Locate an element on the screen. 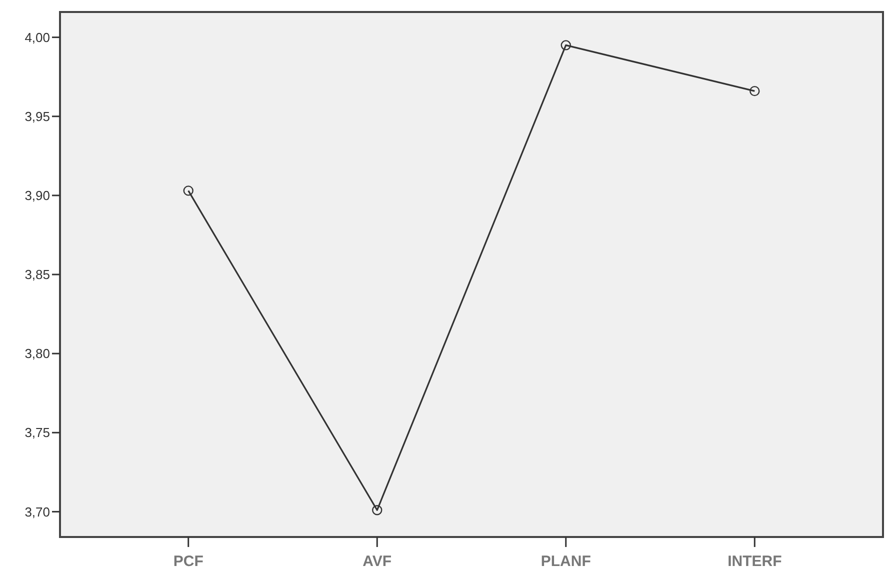  y-tick-label: 4,00 is located at coordinates (37, 37).